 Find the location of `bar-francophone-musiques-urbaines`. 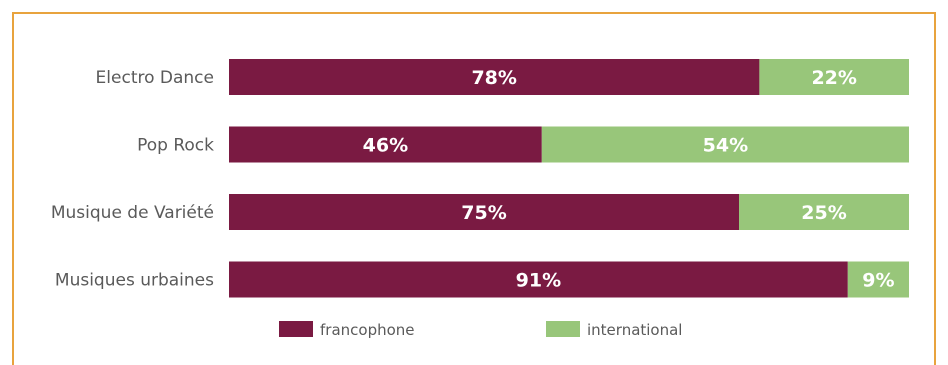

bar-francophone-musiques-urbaines is located at coordinates (538, 279).